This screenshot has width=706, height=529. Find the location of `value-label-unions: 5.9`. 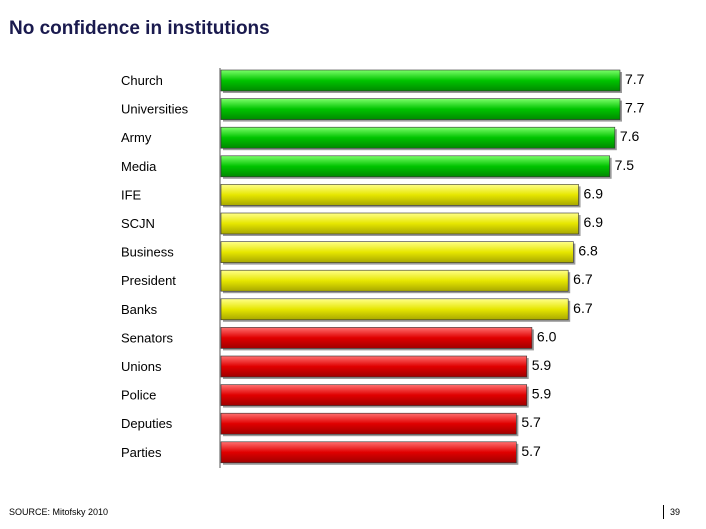

value-label-unions: 5.9 is located at coordinates (542, 365).